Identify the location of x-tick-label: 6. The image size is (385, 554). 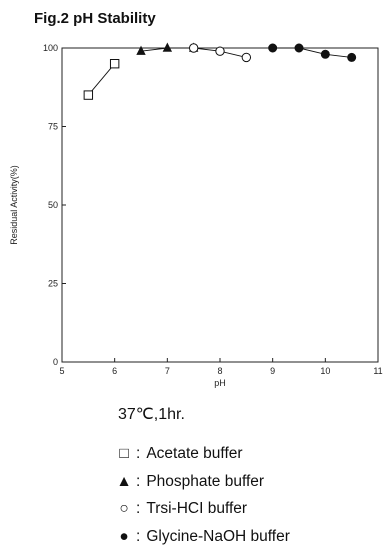
(114, 371).